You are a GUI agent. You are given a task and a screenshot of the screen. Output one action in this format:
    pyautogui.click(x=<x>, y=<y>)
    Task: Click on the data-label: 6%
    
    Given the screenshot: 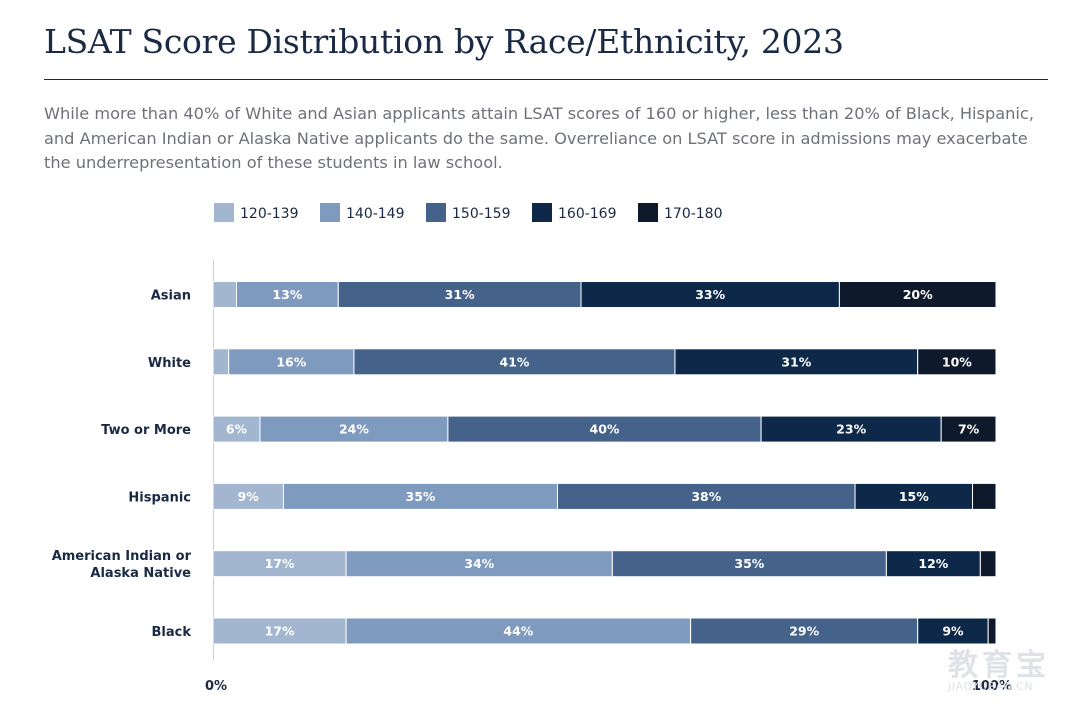 What is the action you would take?
    pyautogui.click(x=237, y=429)
    